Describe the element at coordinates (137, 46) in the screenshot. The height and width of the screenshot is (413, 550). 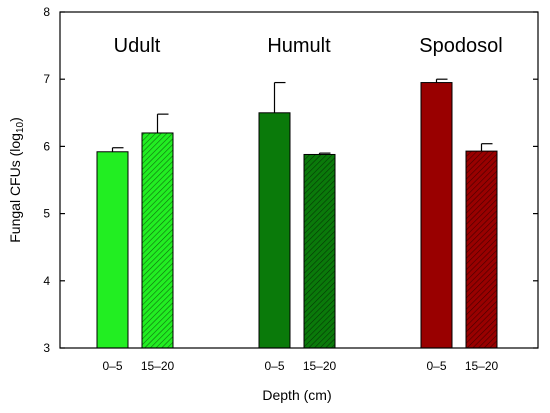
I see `group-label: Udult` at that location.